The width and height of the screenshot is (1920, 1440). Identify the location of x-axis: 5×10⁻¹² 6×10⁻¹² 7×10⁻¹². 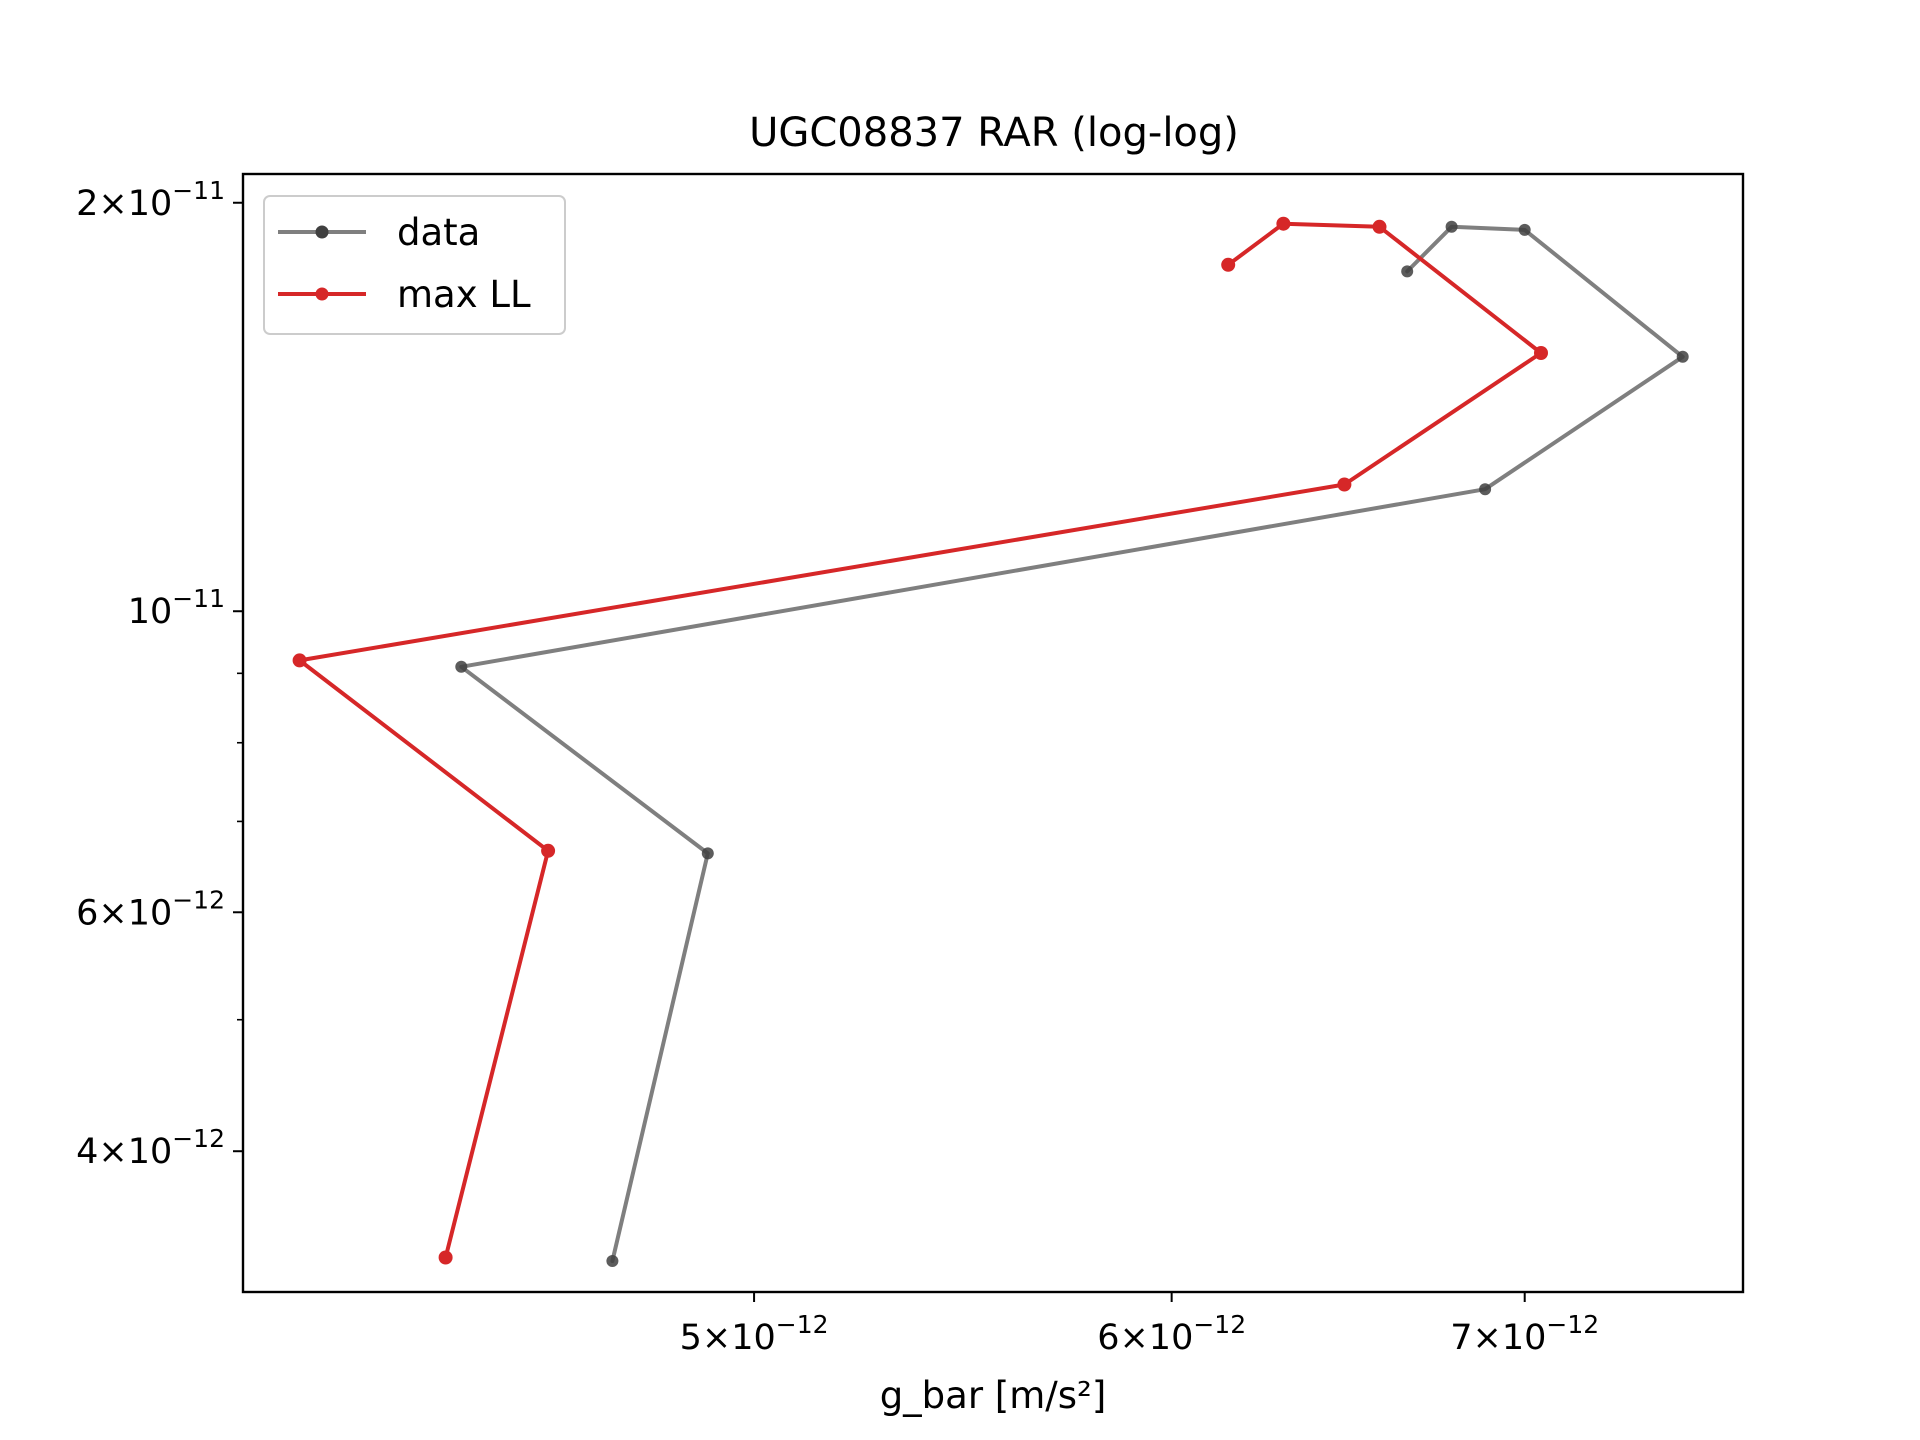
(1139, 1325).